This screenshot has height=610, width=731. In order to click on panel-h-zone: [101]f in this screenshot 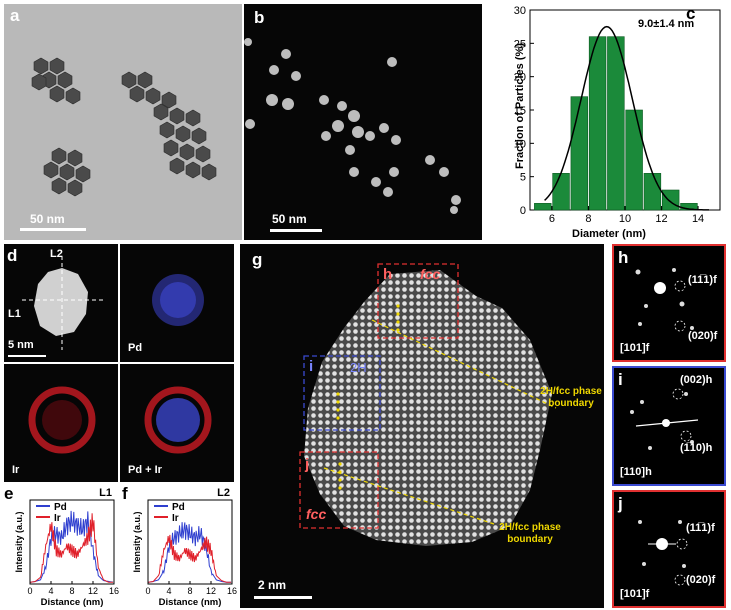, I will do `click(635, 348)`.